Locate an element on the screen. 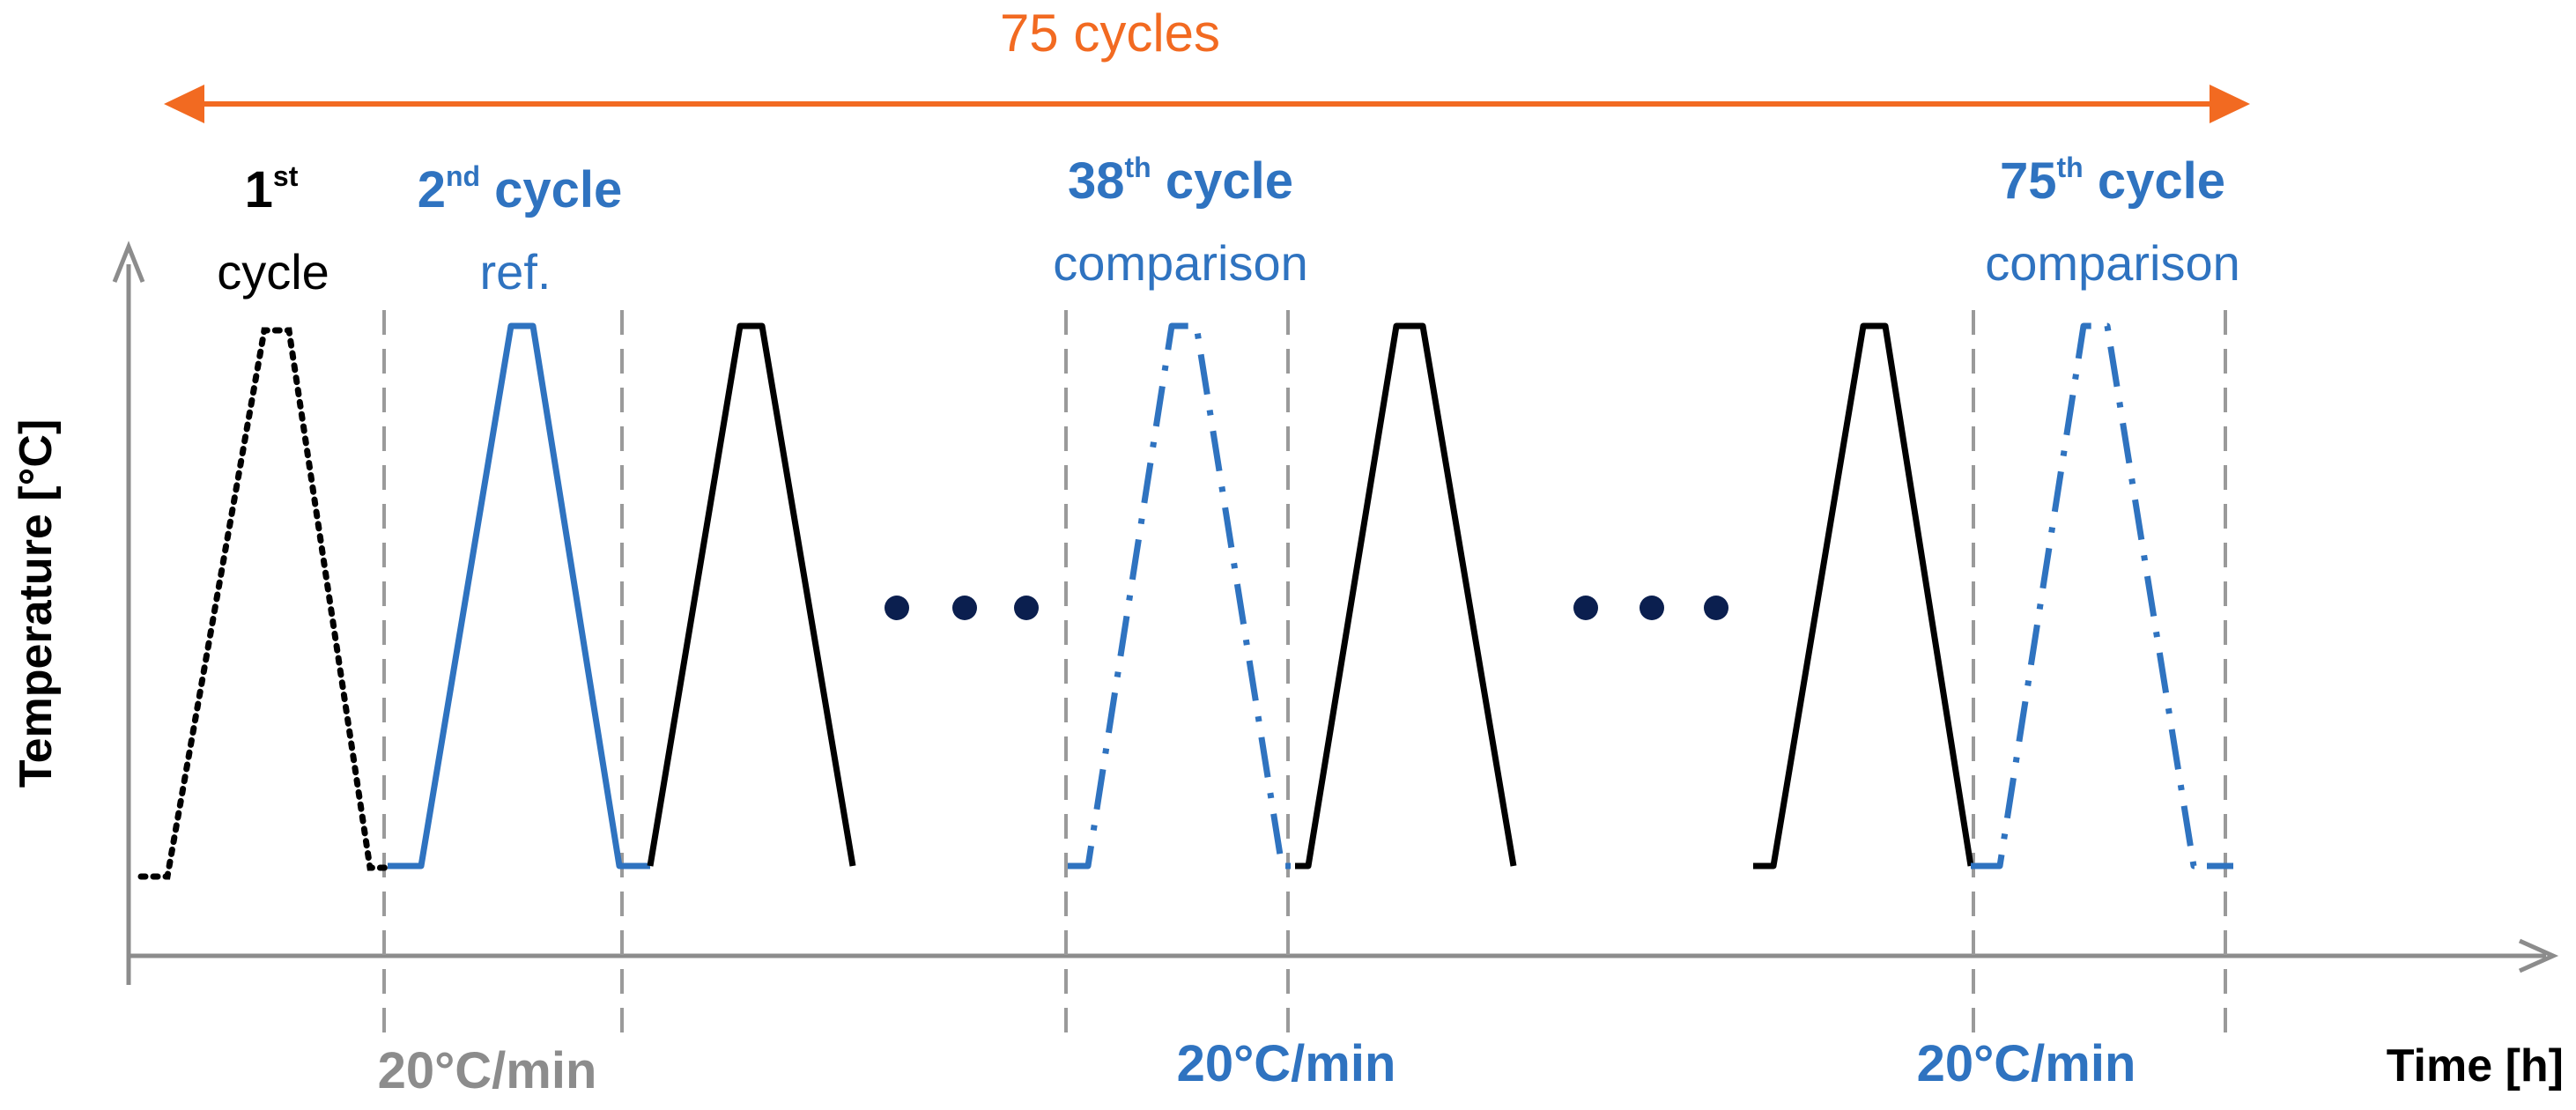 This screenshot has height=1110, width=2576. rate-label-1: 20°C/min is located at coordinates (488, 1070).